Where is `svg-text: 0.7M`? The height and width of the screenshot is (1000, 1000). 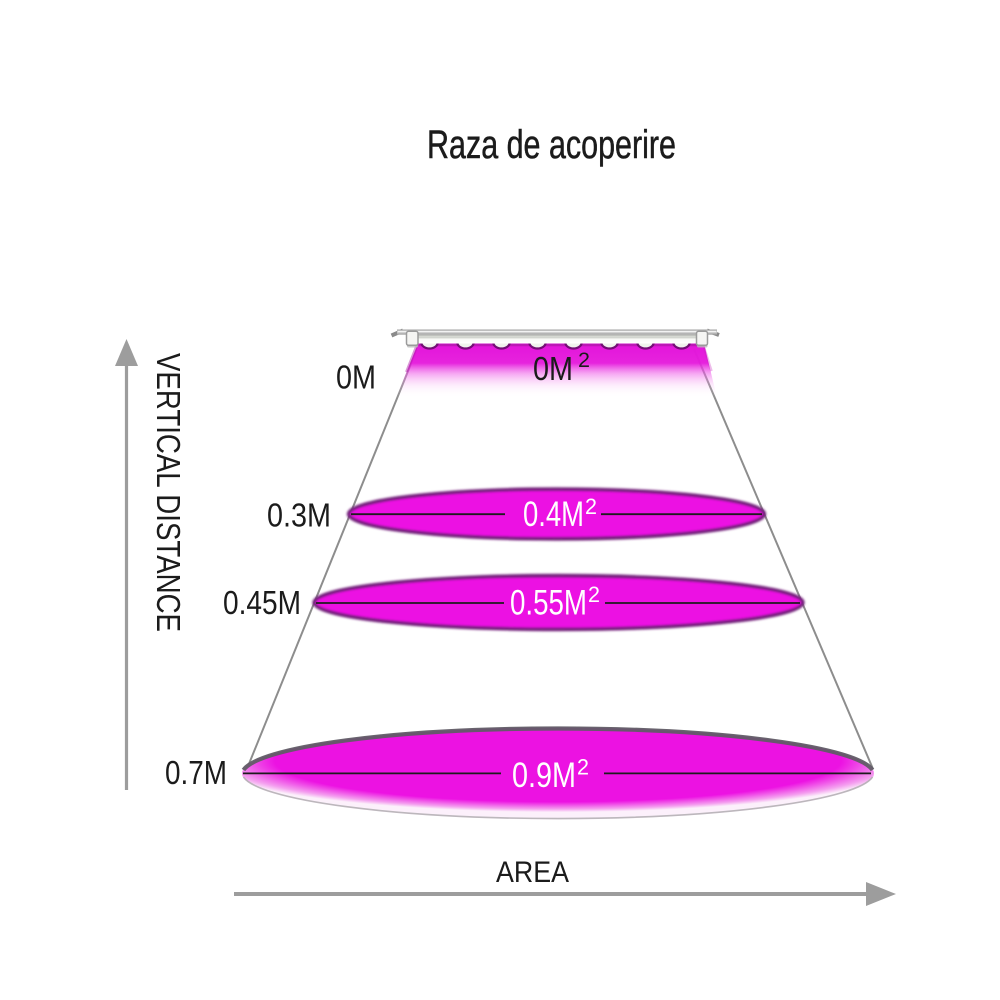
svg-text: 0.7M is located at coordinates (196, 772).